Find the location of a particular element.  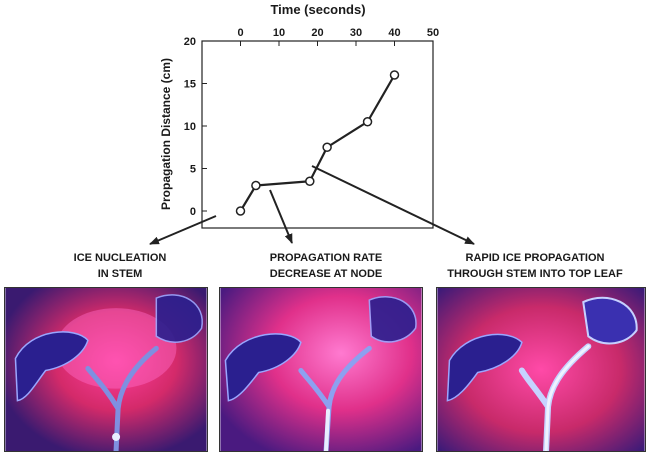

thermal-image-node is located at coordinates (321, 369).